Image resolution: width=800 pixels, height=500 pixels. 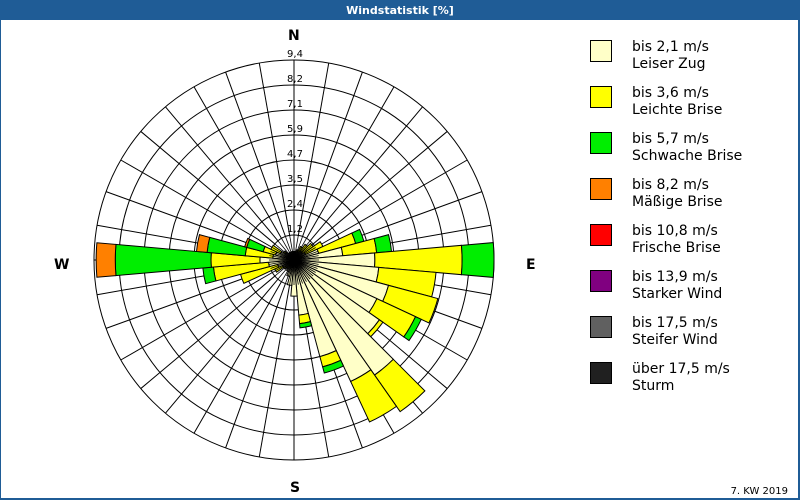 I want to click on ring-label: 5,9, so click(x=295, y=129).